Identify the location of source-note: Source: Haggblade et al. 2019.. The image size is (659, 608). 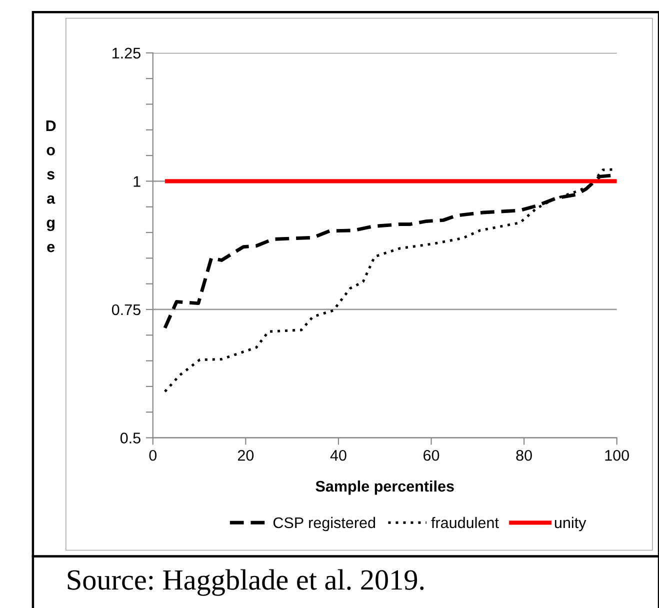
(246, 582).